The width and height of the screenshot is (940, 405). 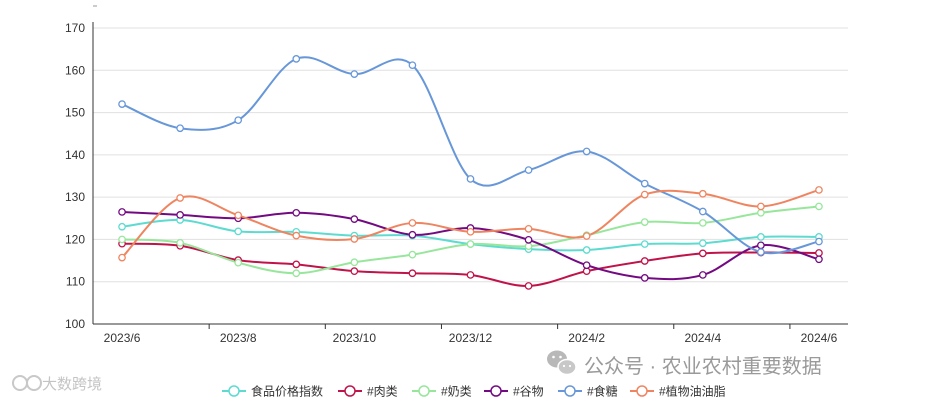 What do you see at coordinates (456, 392) in the screenshot?
I see `legend-label: #奶类` at bounding box center [456, 392].